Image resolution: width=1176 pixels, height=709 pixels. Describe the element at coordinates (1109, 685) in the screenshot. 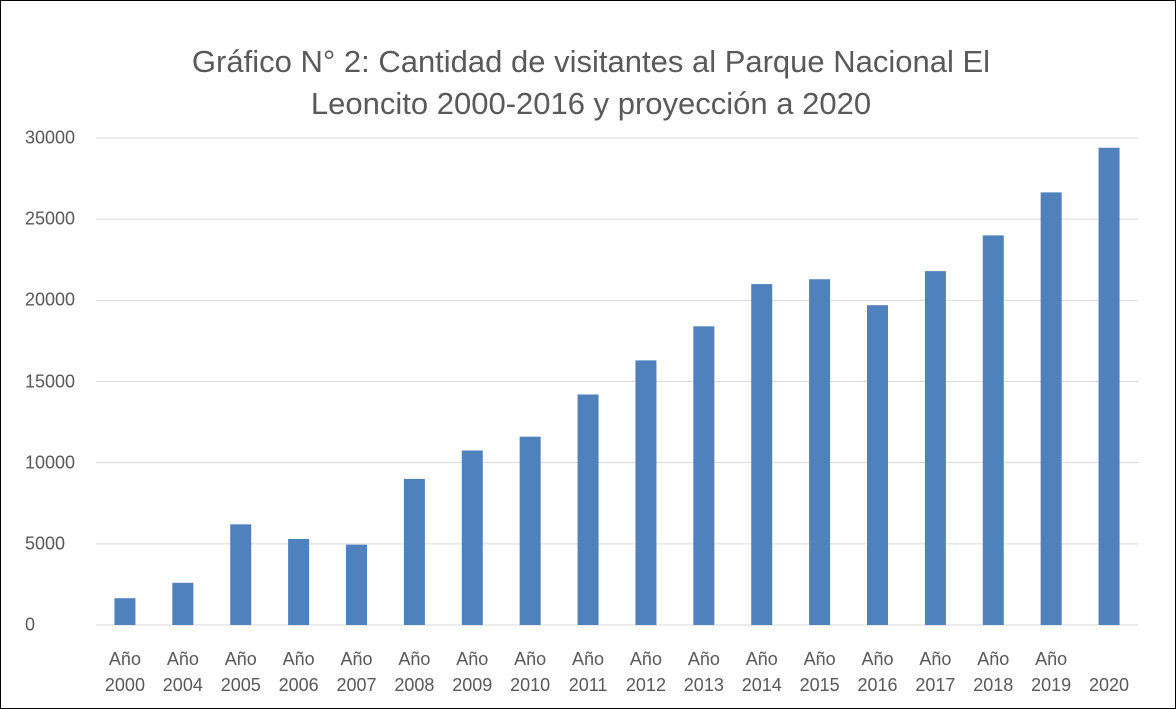

I see `x-tick-label: 2020` at that location.